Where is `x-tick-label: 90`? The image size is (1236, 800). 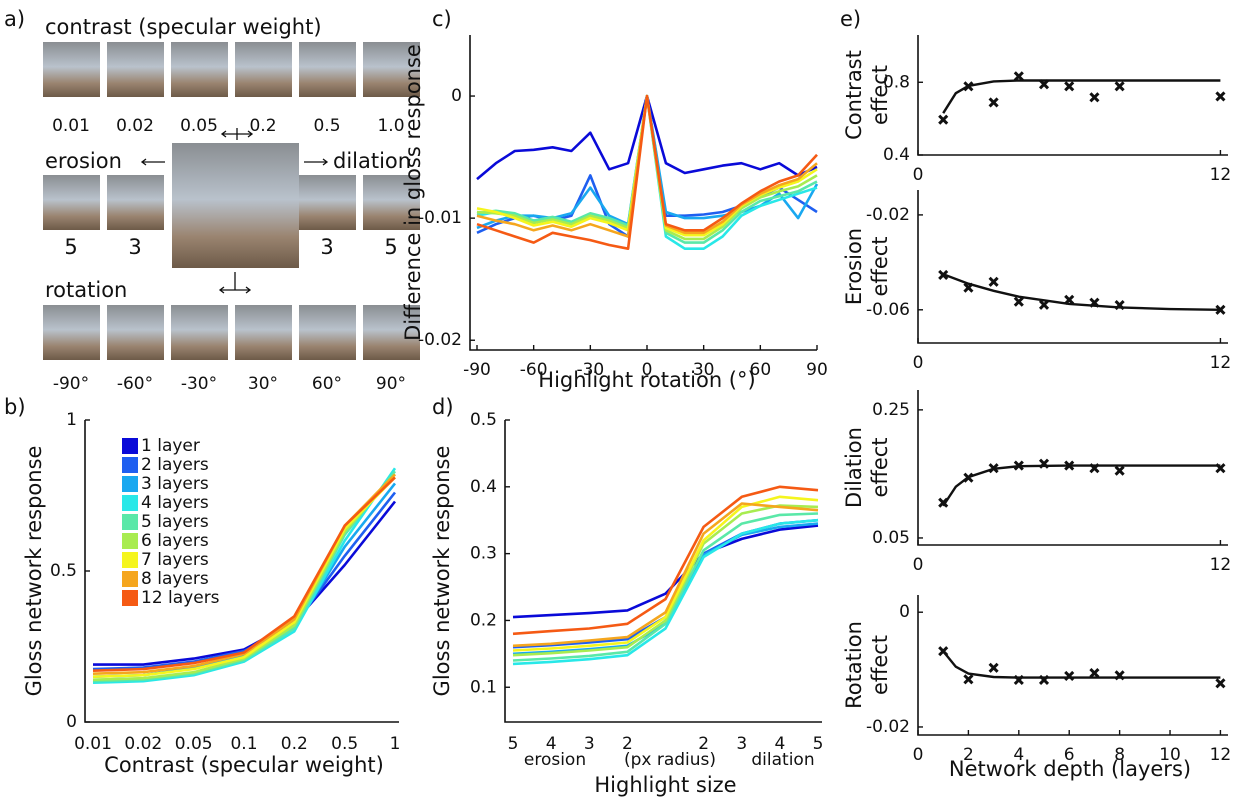 x-tick-label: 90 is located at coordinates (817, 370).